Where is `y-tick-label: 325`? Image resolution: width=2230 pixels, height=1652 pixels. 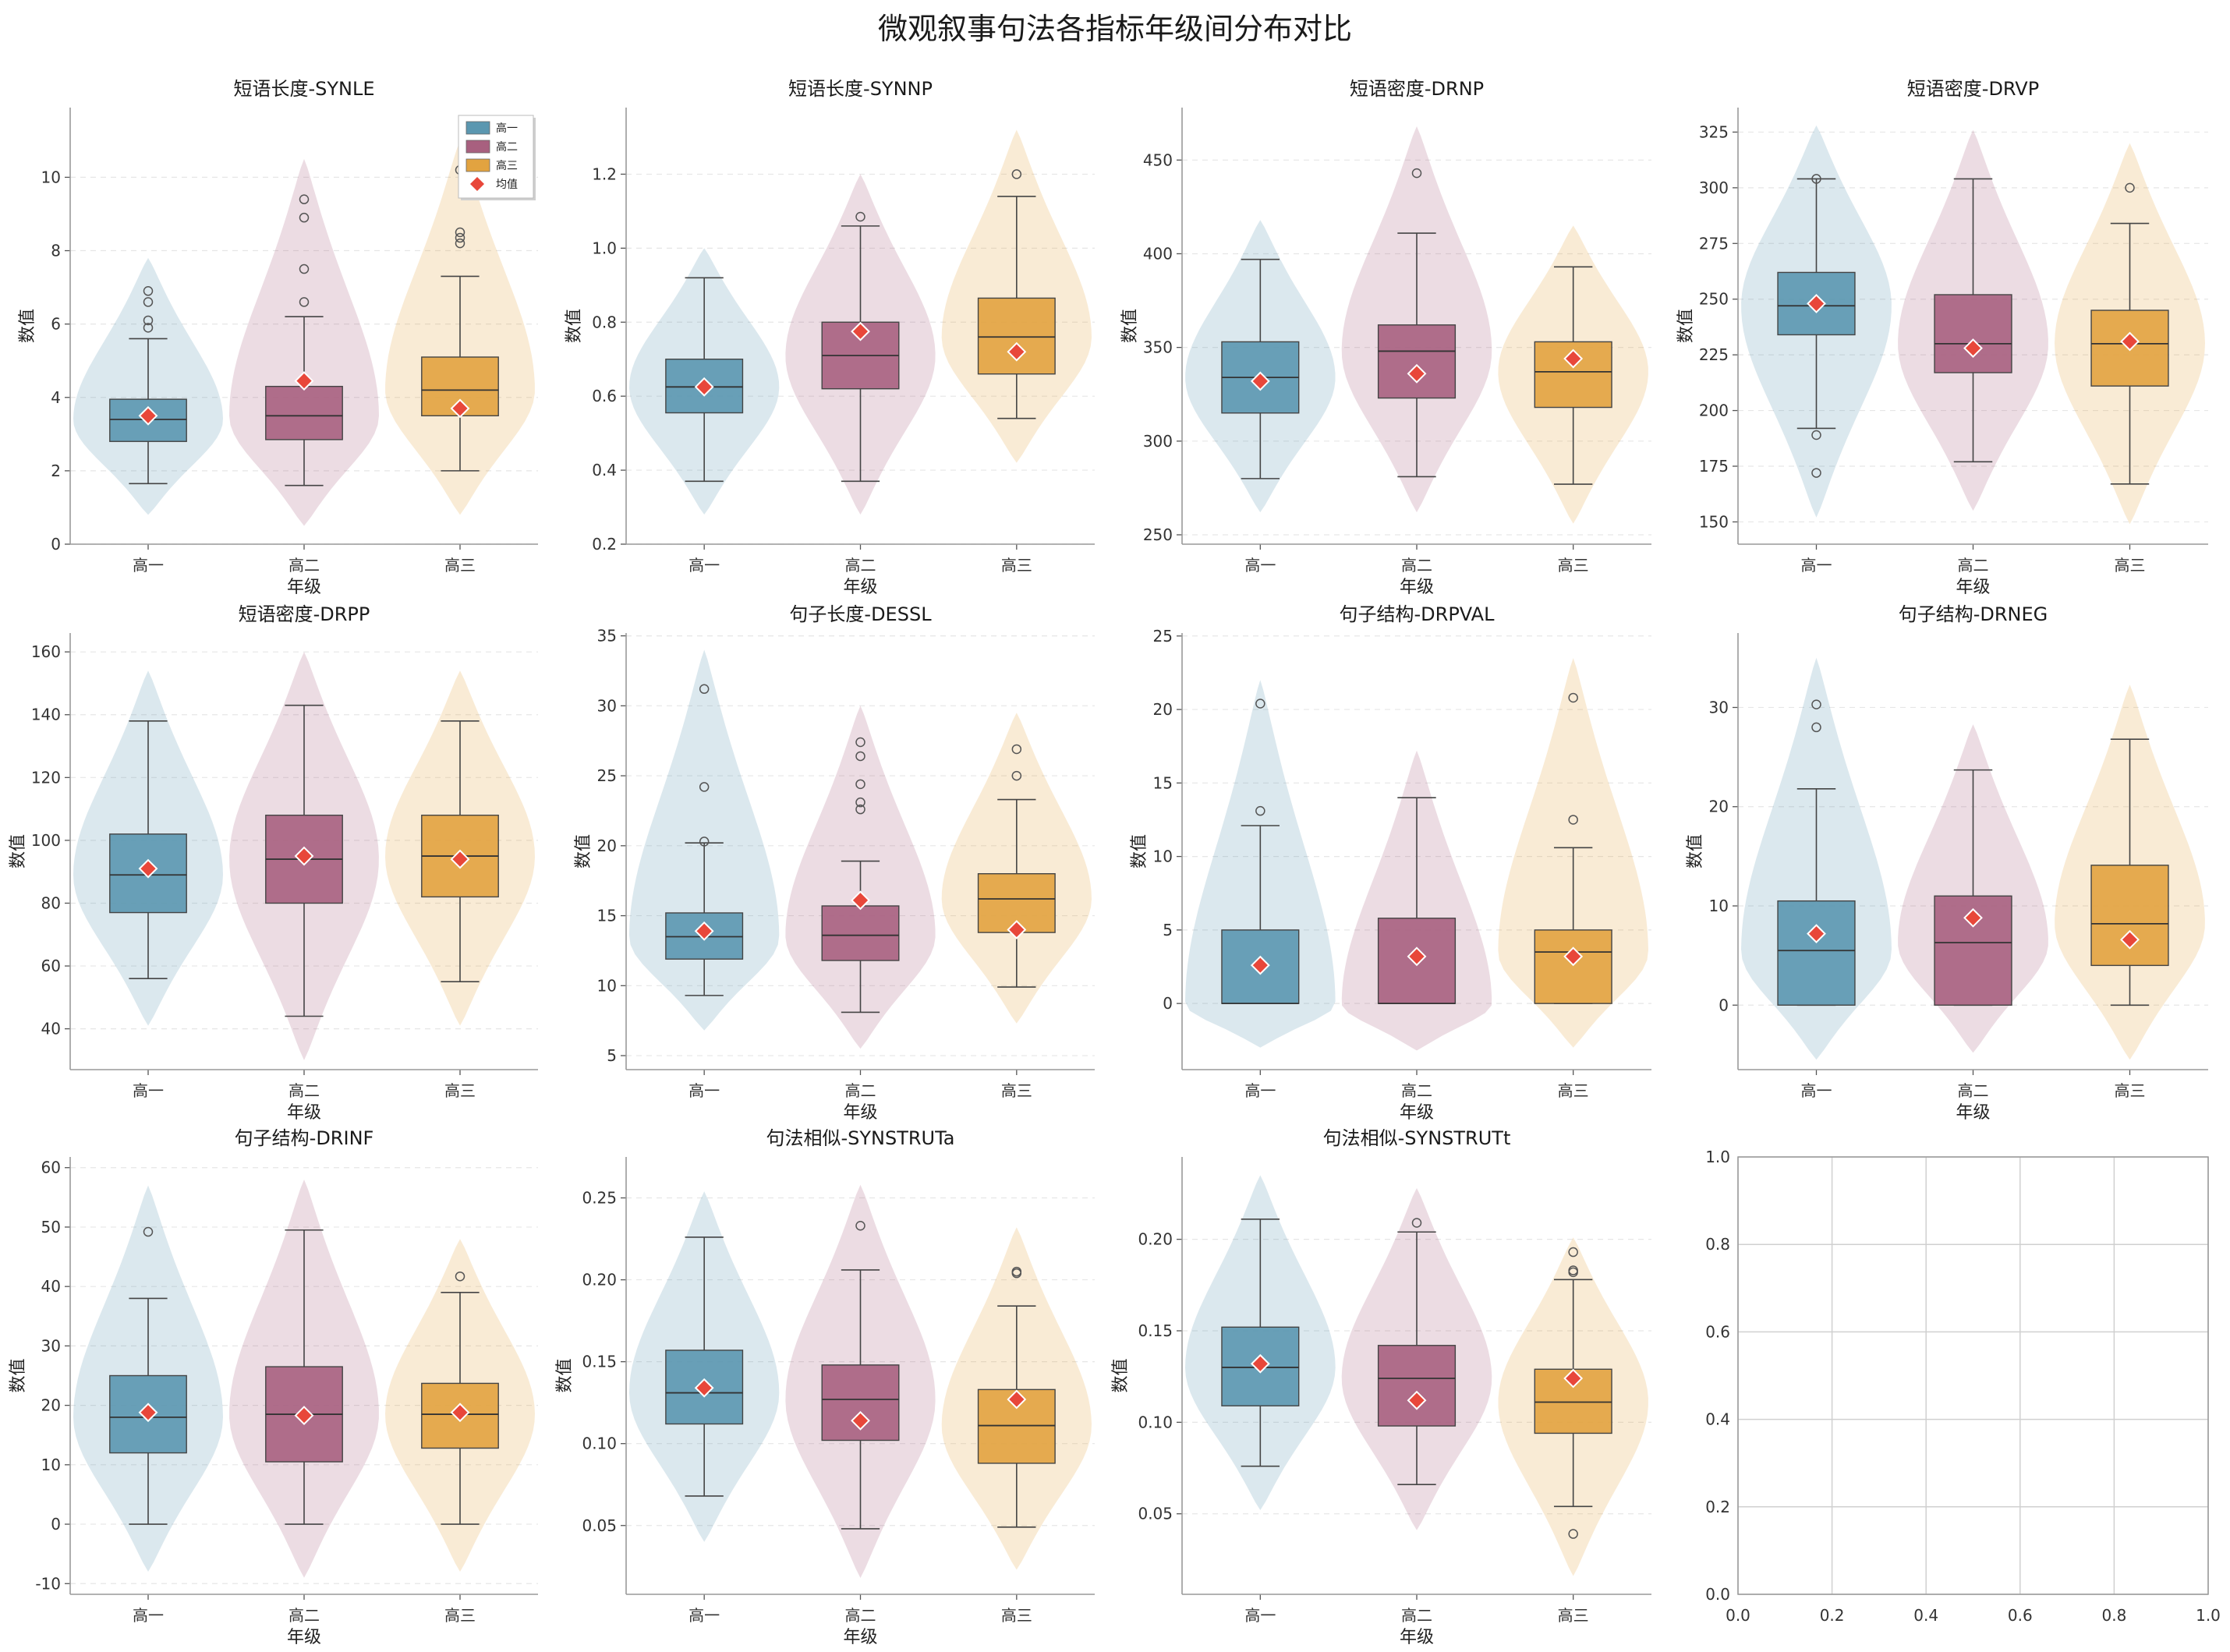 y-tick-label: 325 is located at coordinates (1714, 131).